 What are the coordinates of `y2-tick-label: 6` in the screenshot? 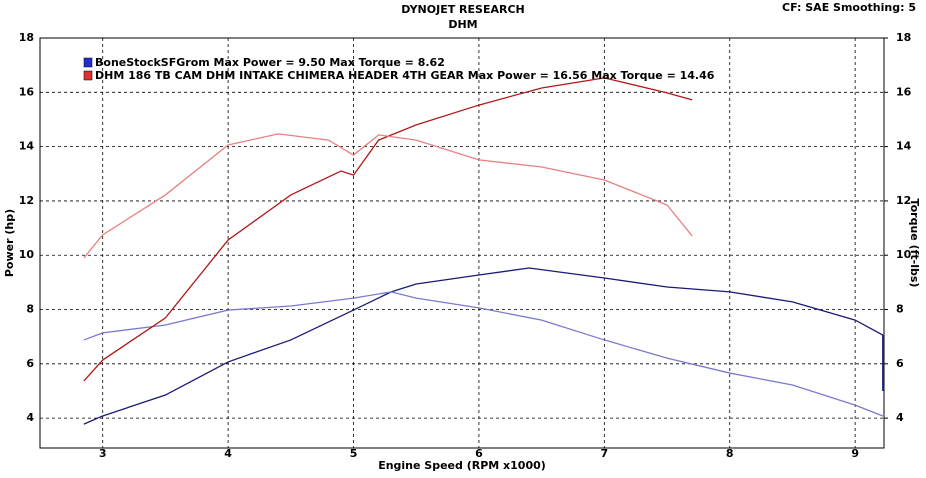 It's located at (900, 363).